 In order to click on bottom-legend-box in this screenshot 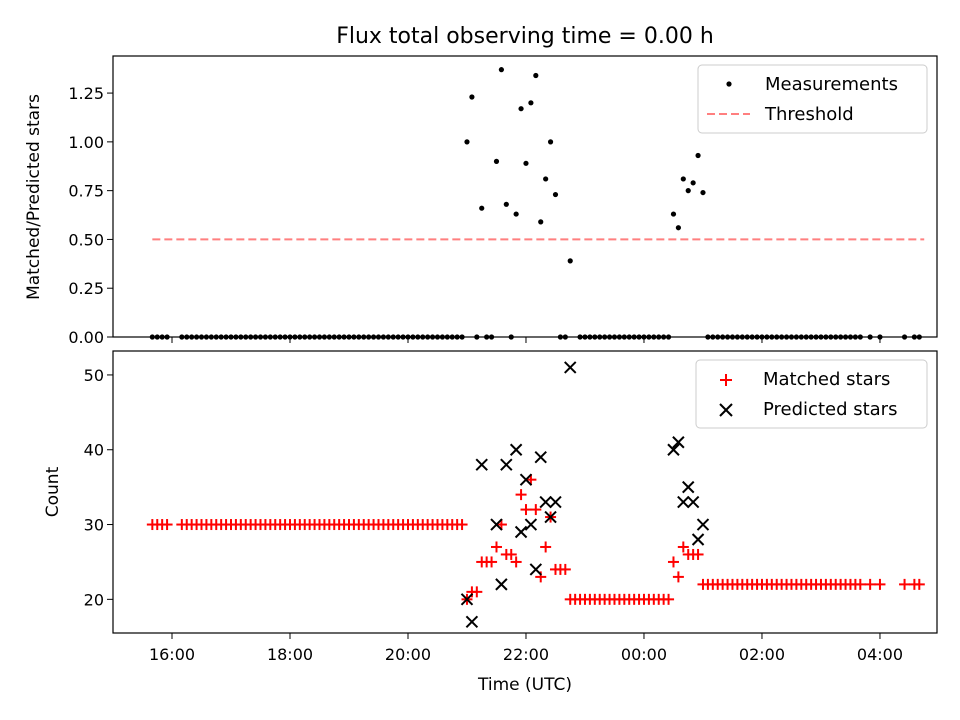, I will do `click(811, 394)`.